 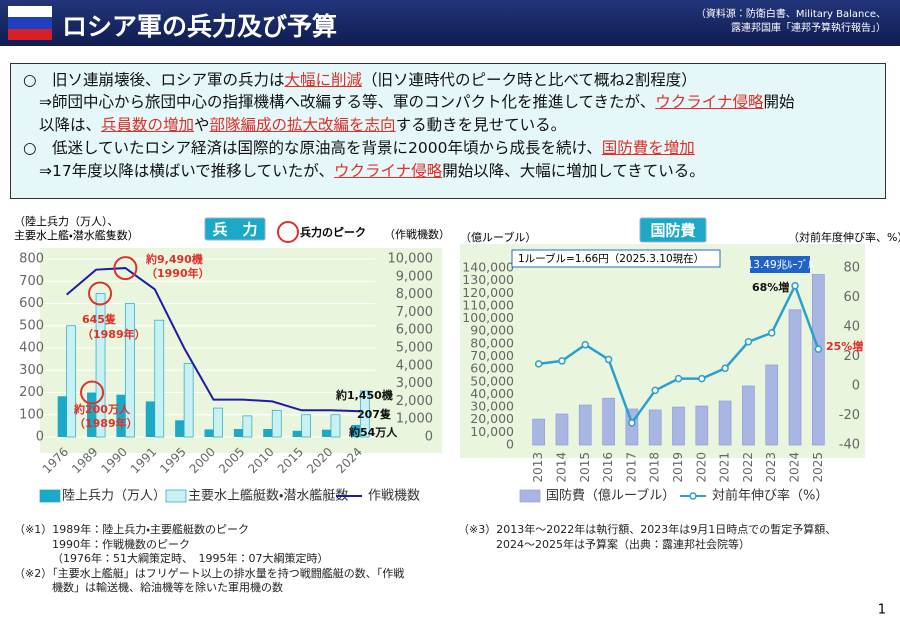 What do you see at coordinates (209, 573) in the screenshot?
I see `footnote: （※2）「主要水上艦艇」はフリゲート以上の排水量を持つ戦闘艦艇の数、「作戦` at bounding box center [209, 573].